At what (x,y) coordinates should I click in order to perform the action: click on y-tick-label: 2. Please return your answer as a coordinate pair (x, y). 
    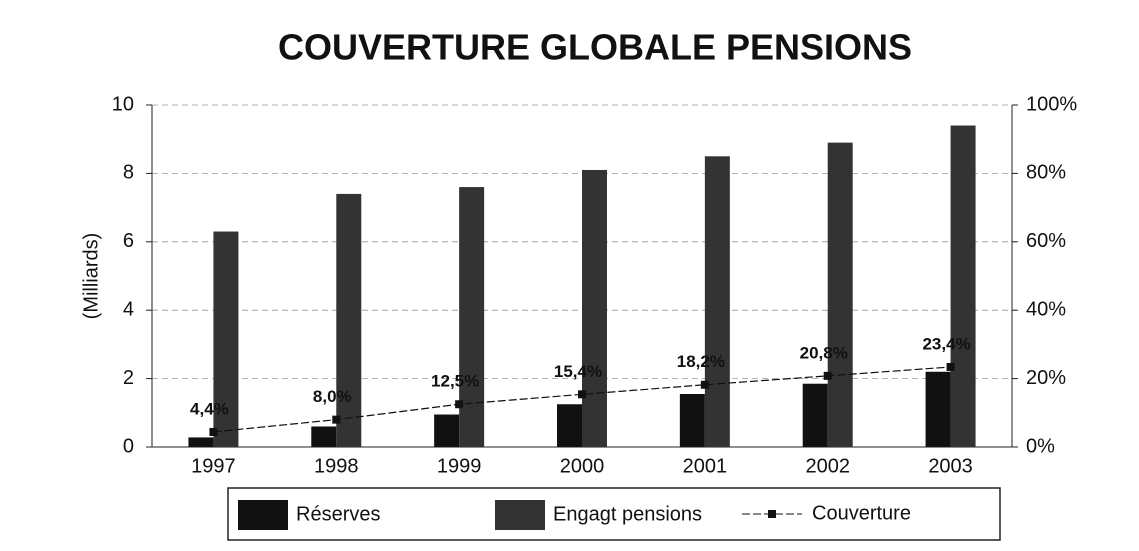
    Looking at the image, I should click on (128, 378).